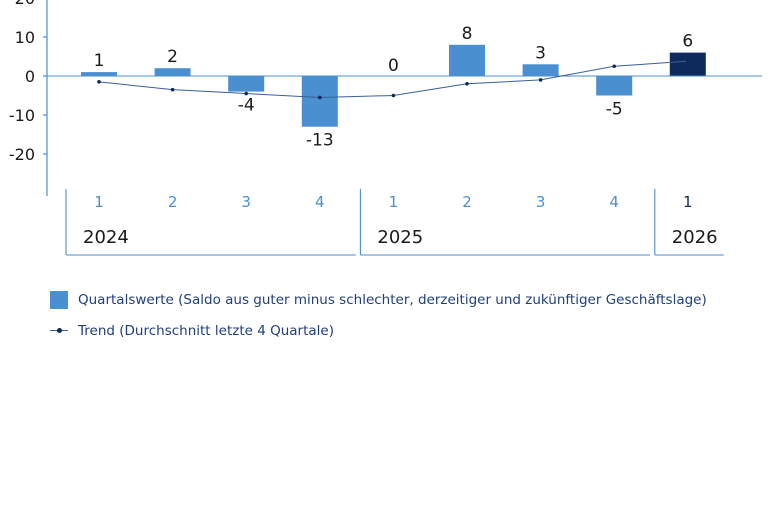 This screenshot has width=768, height=512. What do you see at coordinates (320, 141) in the screenshot?
I see `data-label: -13` at bounding box center [320, 141].